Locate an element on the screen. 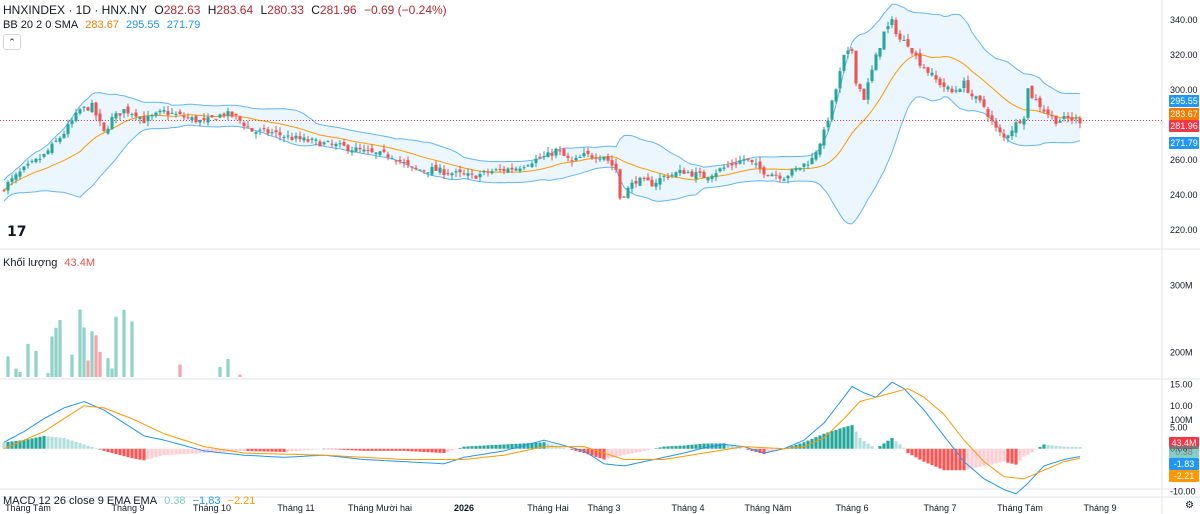  tradingview-logo: 17 is located at coordinates (17, 232).